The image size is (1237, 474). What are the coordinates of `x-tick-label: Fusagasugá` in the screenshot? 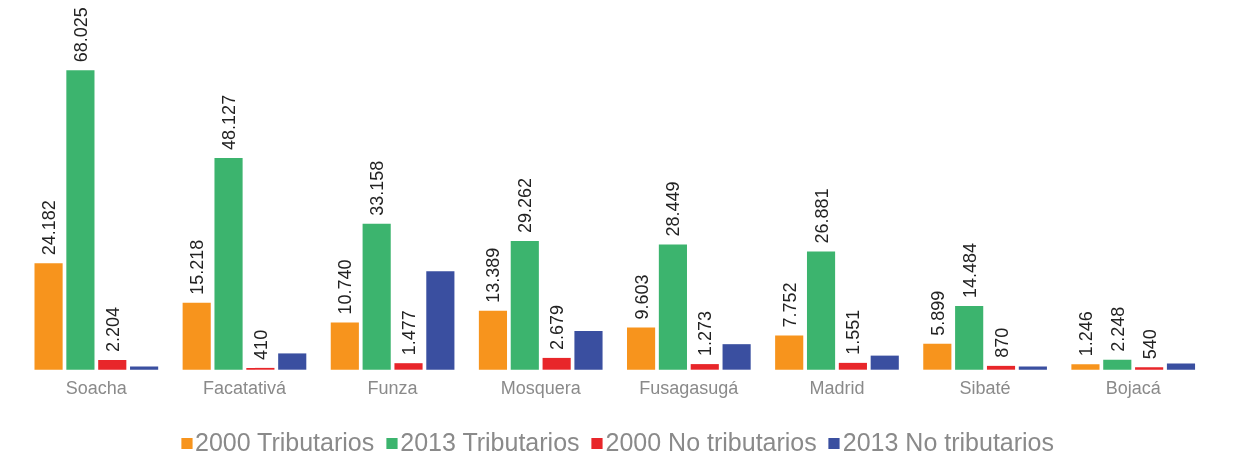 It's located at (689, 387).